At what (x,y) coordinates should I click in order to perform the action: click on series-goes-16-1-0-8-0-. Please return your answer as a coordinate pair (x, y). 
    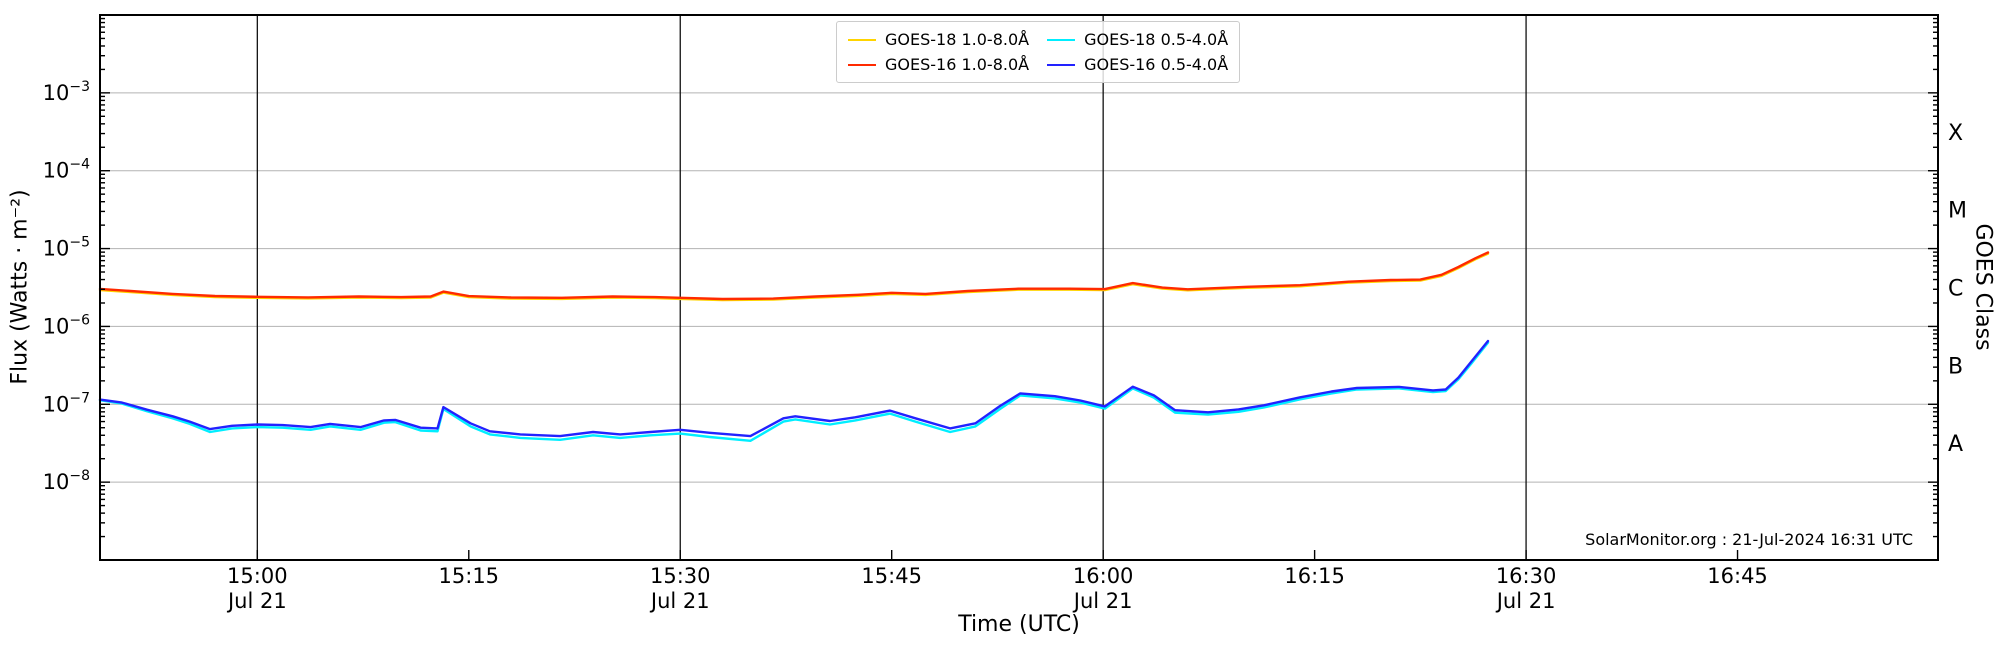
    Looking at the image, I should click on (794, 276).